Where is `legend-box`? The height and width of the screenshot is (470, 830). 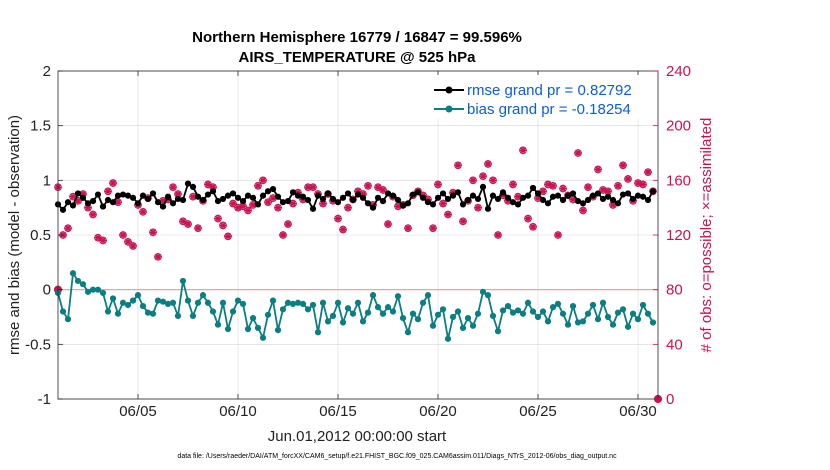
legend-box is located at coordinates (542, 97).